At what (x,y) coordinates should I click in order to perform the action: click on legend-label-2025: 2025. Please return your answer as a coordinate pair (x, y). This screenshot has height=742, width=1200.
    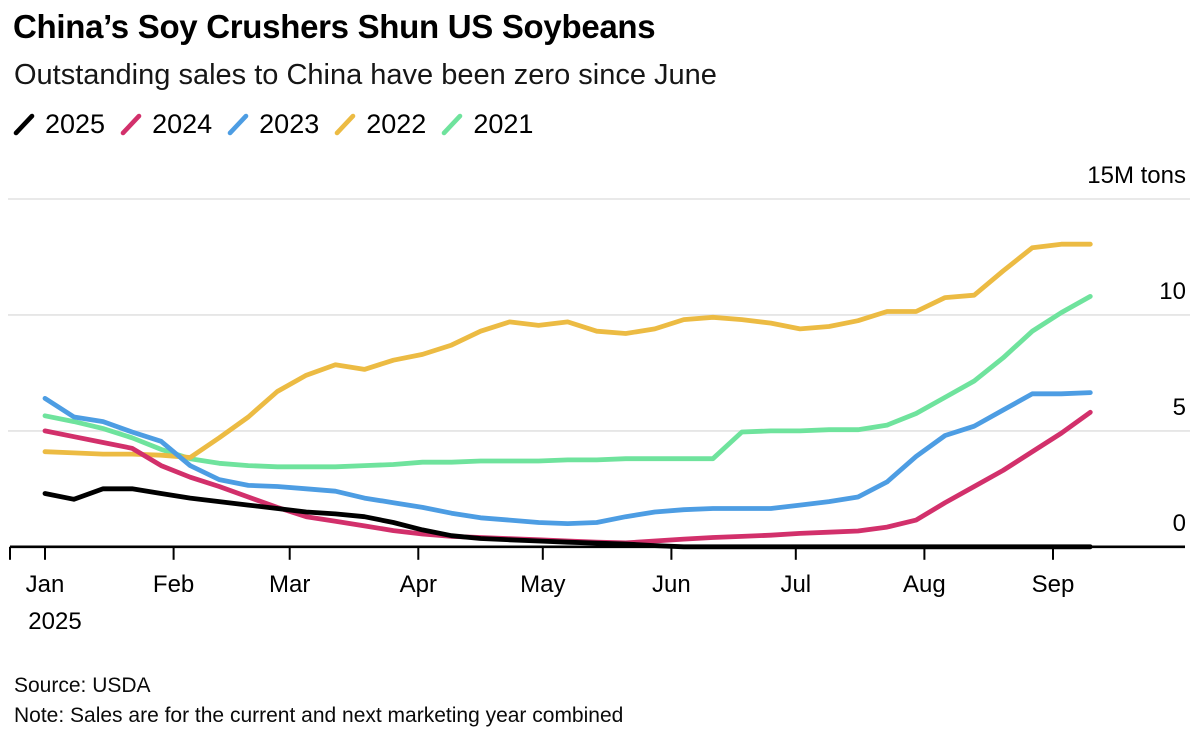
    Looking at the image, I should click on (75, 124).